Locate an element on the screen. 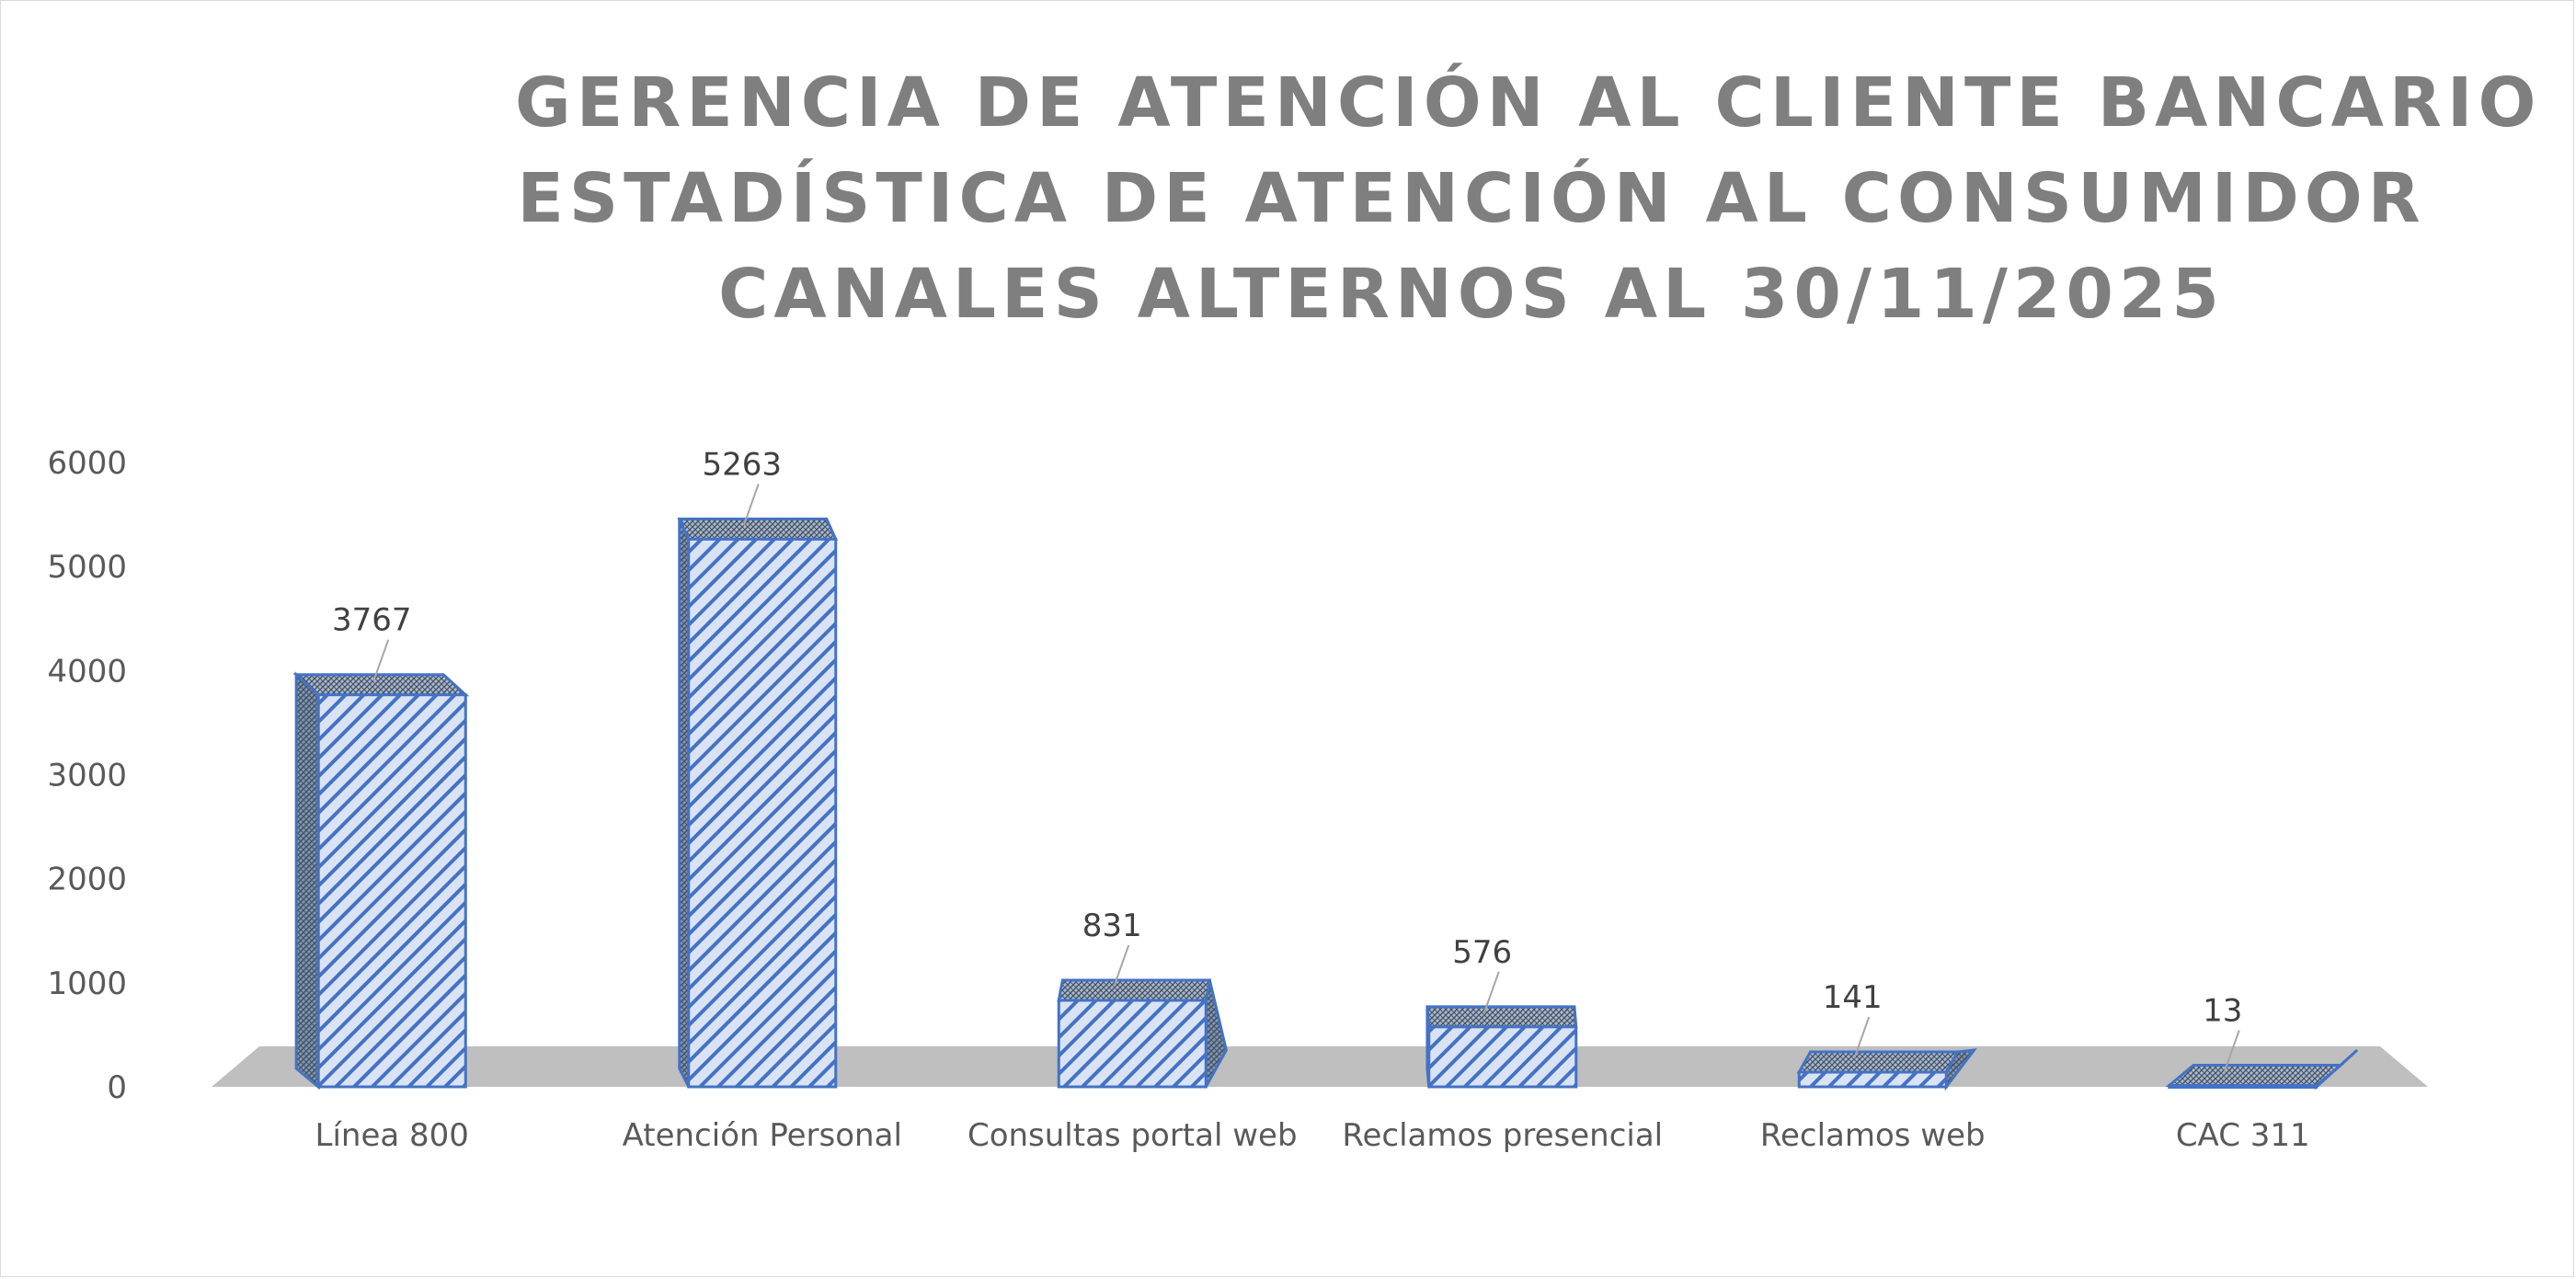 This screenshot has width=2576, height=1279. chart-title-line-3: CANALES ALTERNOS AL 30/11/2025 is located at coordinates (1472, 294).